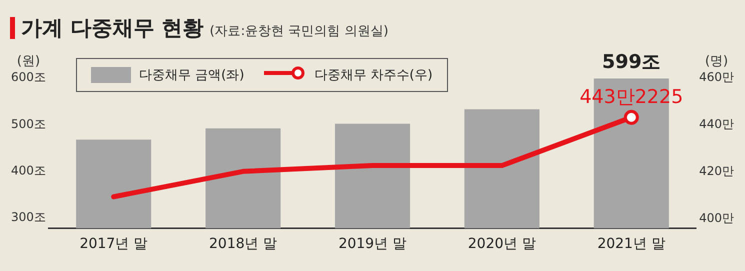 Image resolution: width=745 pixels, height=271 pixels. Describe the element at coordinates (28, 170) in the screenshot. I see `y-tick-label: 400조` at that location.